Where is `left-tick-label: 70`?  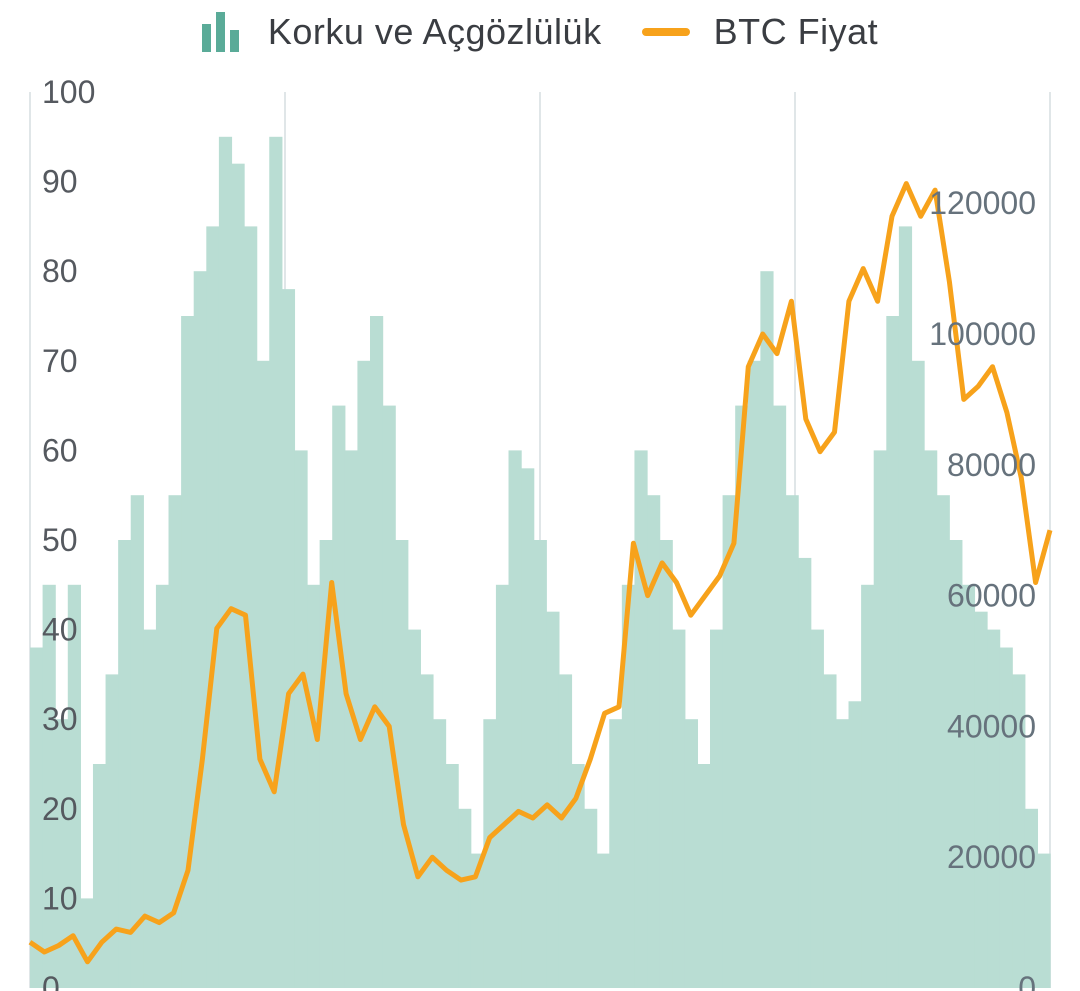 left-tick-label: 70 is located at coordinates (60, 361).